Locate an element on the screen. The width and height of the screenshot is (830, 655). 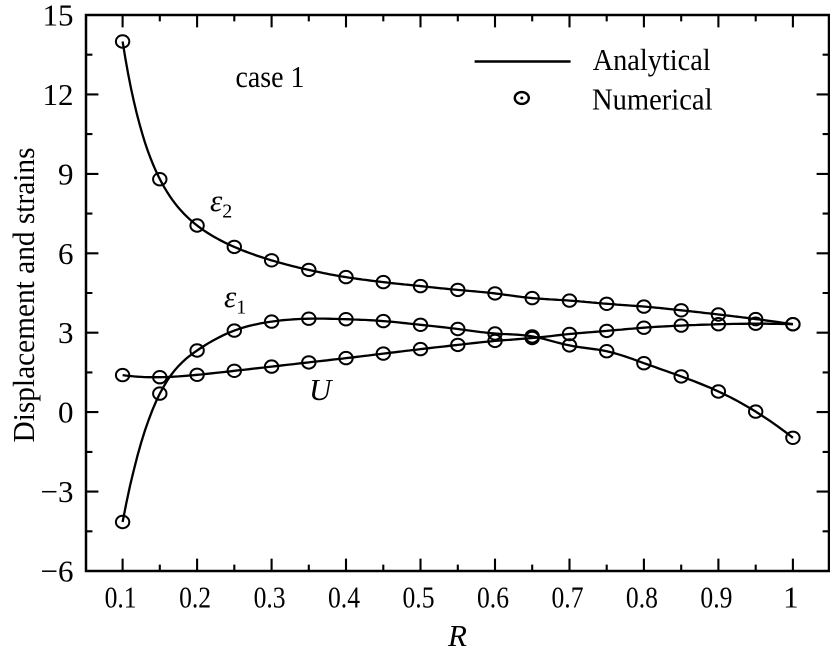
svg-text: −6 is located at coordinates (57, 571).